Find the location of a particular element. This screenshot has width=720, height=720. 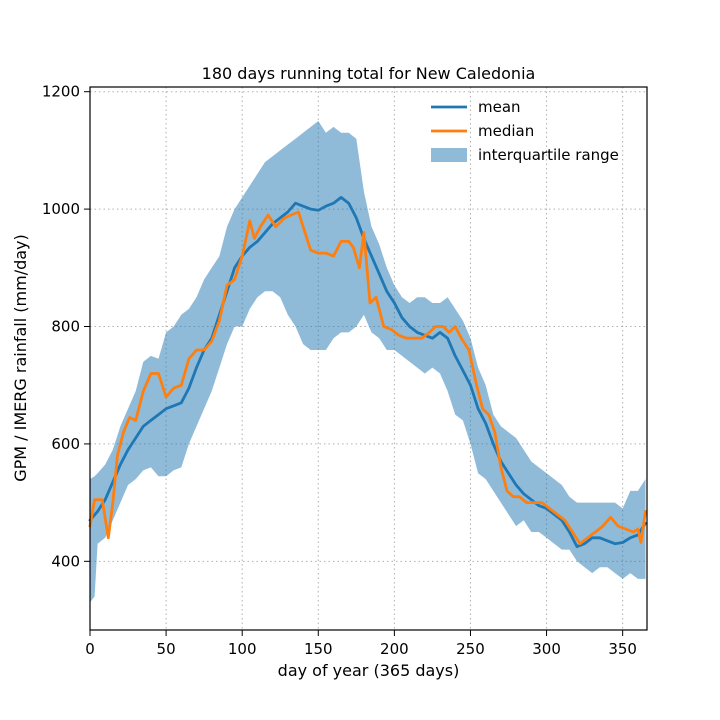

x-tick-label: 300 is located at coordinates (546, 649).